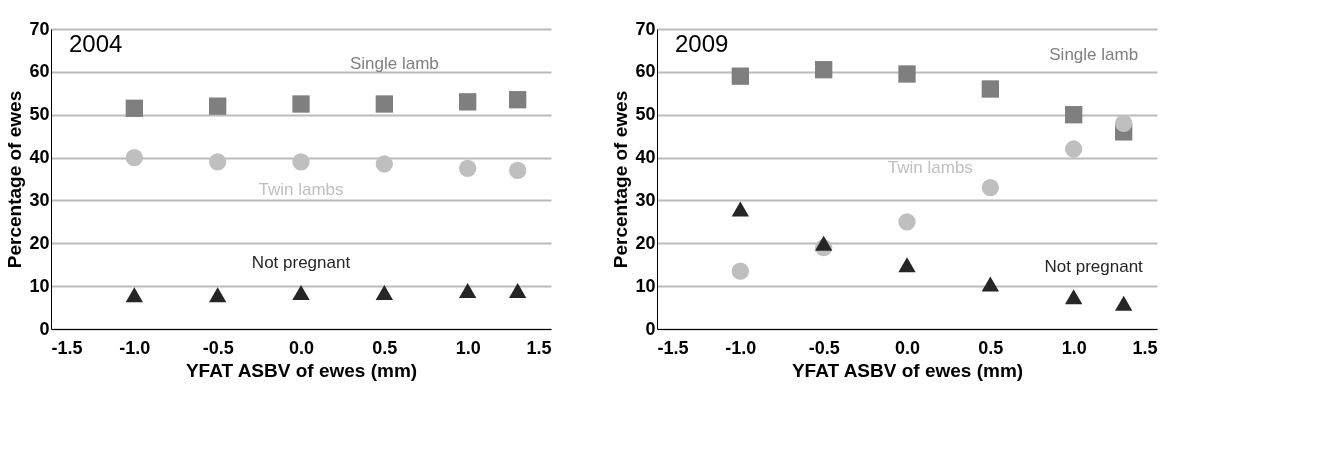 The width and height of the screenshot is (1323, 459). What do you see at coordinates (96, 43) in the screenshot?
I see `annotation: 2004` at bounding box center [96, 43].